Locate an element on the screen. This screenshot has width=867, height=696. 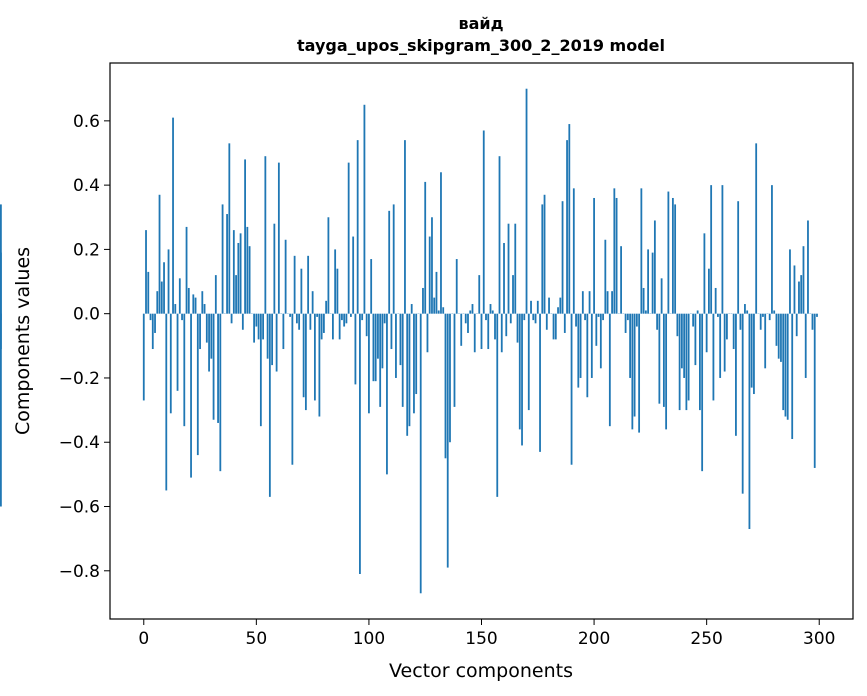
x-tick-label: 250 is located at coordinates (706, 639).